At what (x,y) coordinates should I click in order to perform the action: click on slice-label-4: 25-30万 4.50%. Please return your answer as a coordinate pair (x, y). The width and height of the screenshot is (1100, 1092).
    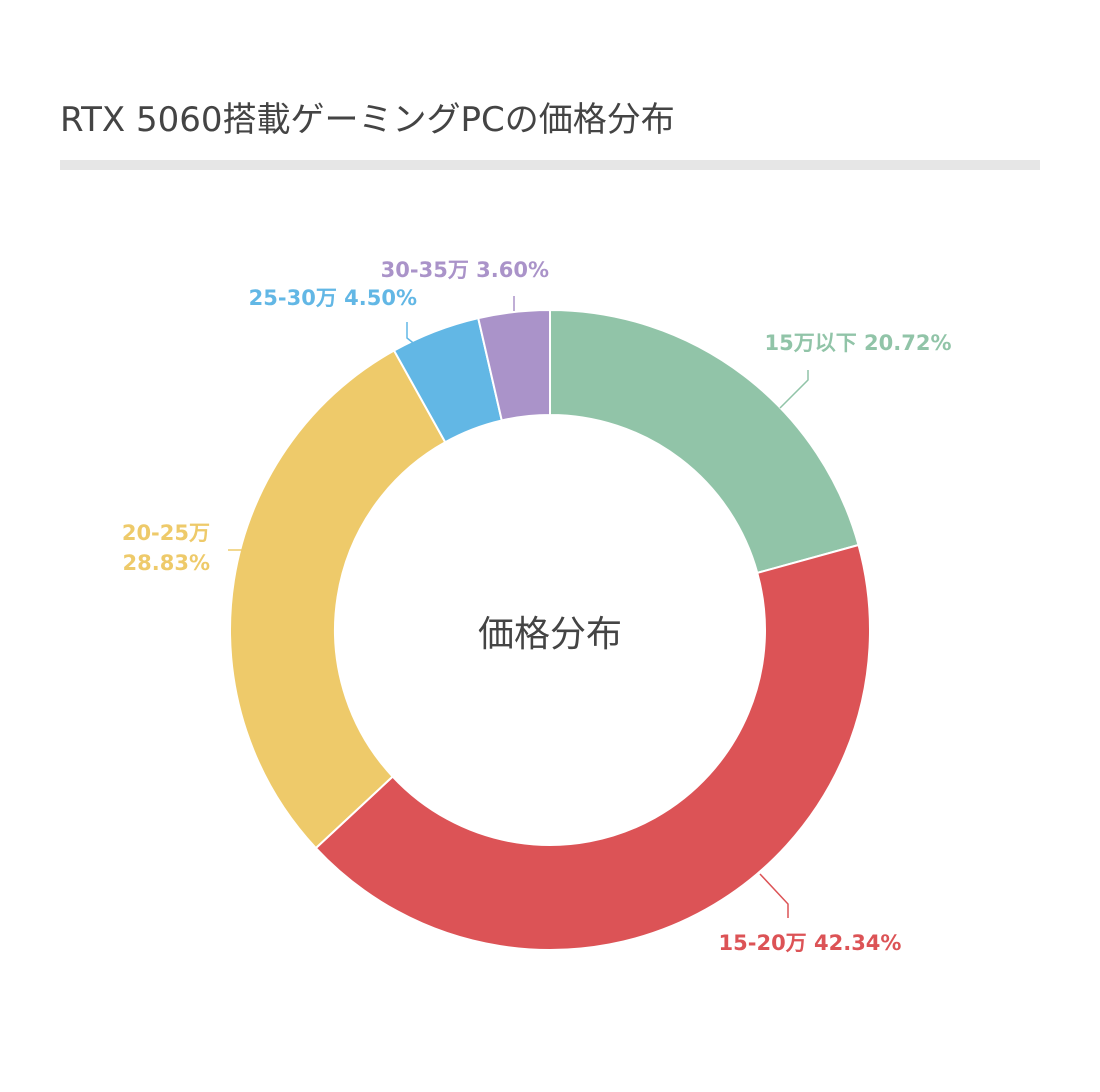
    Looking at the image, I should click on (333, 298).